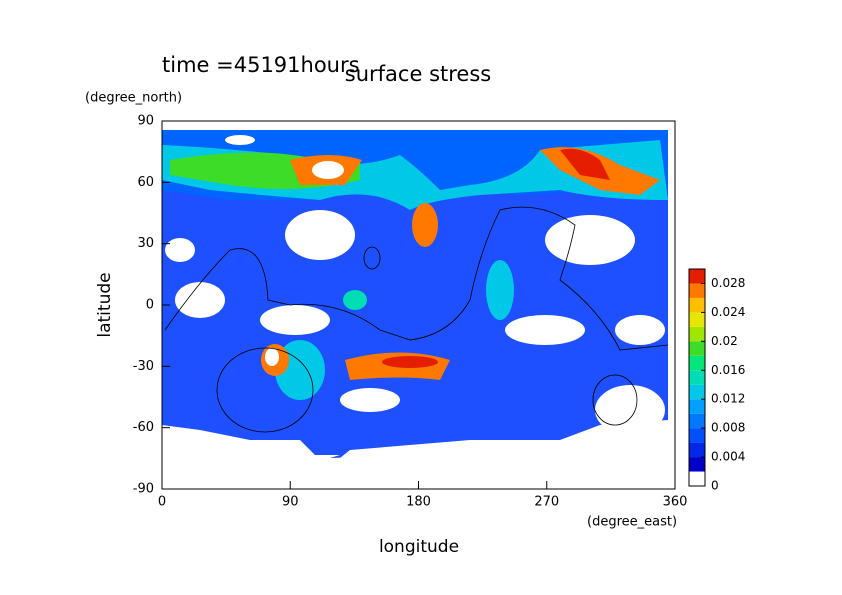  What do you see at coordinates (145, 182) in the screenshot?
I see `y-tick-label: 60` at bounding box center [145, 182].